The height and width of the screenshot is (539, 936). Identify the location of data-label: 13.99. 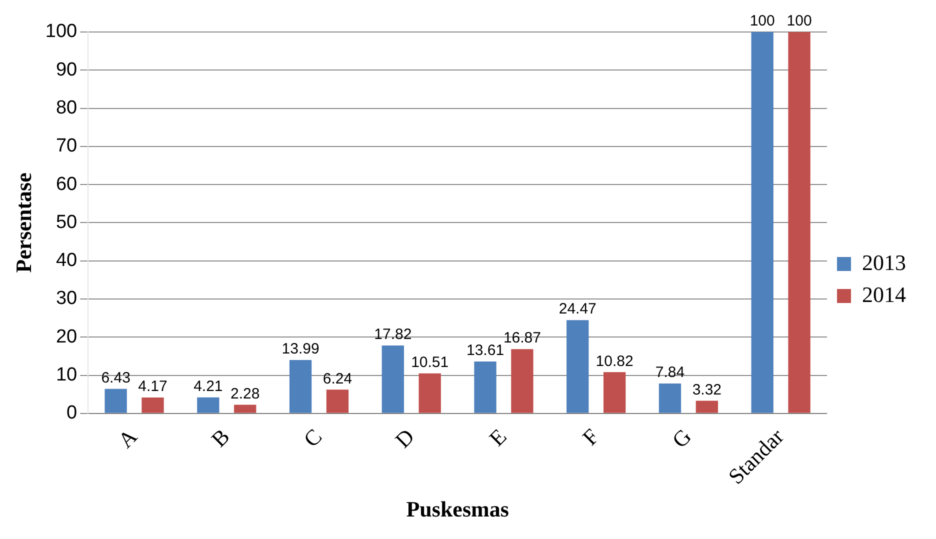
(301, 349).